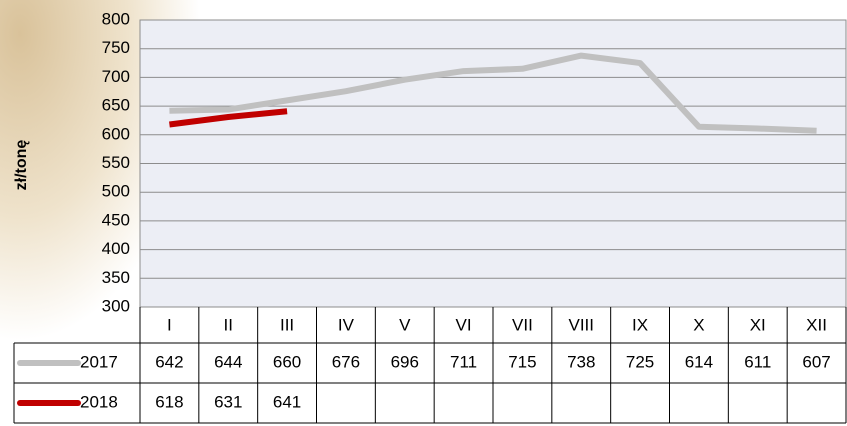  Describe the element at coordinates (816, 361) in the screenshot. I see `table-value: 607` at that location.